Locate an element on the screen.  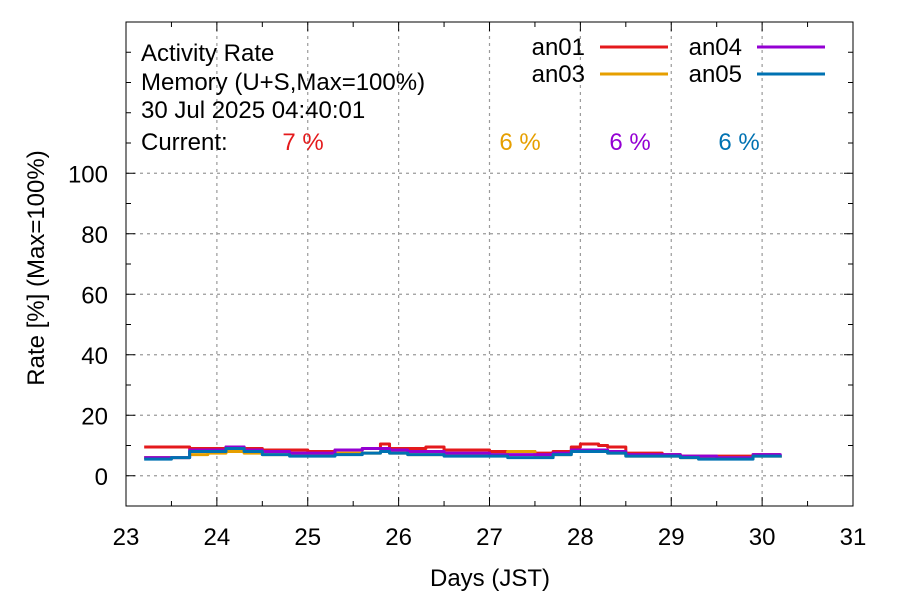
y-tick-label: 100 is located at coordinates (88, 174).